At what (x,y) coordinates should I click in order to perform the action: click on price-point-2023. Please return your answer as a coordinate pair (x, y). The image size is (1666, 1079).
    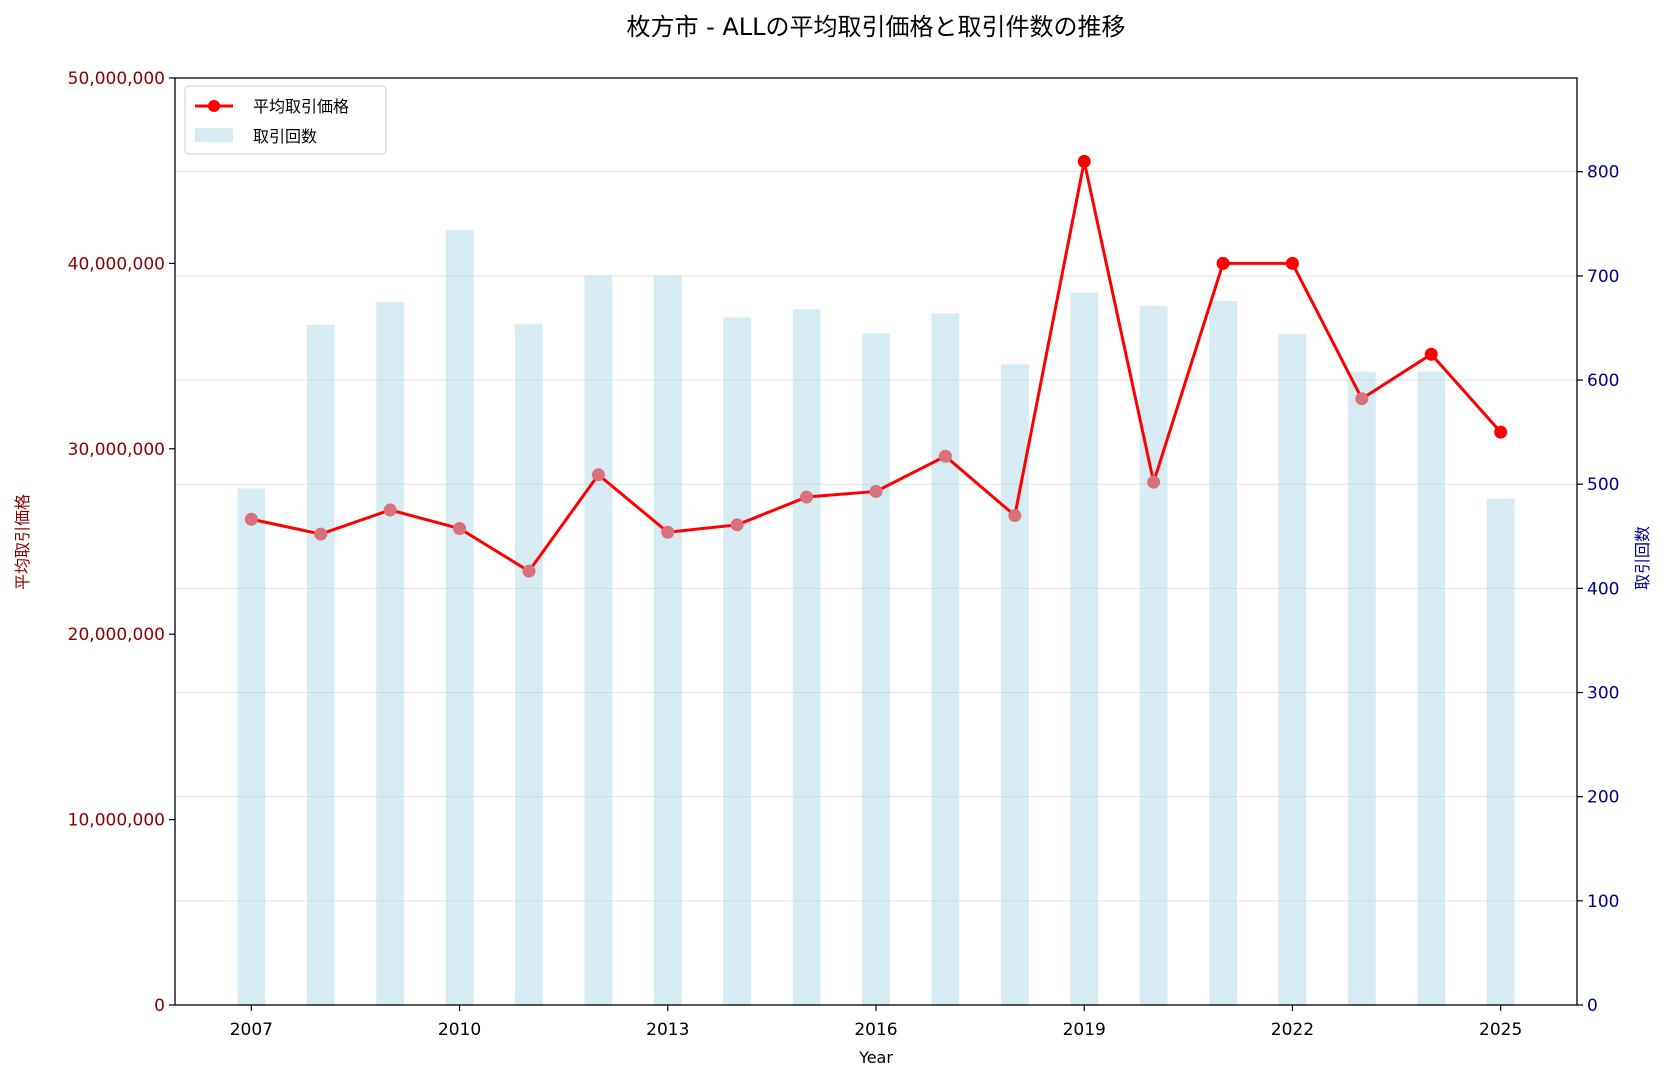
    Looking at the image, I should click on (1362, 399).